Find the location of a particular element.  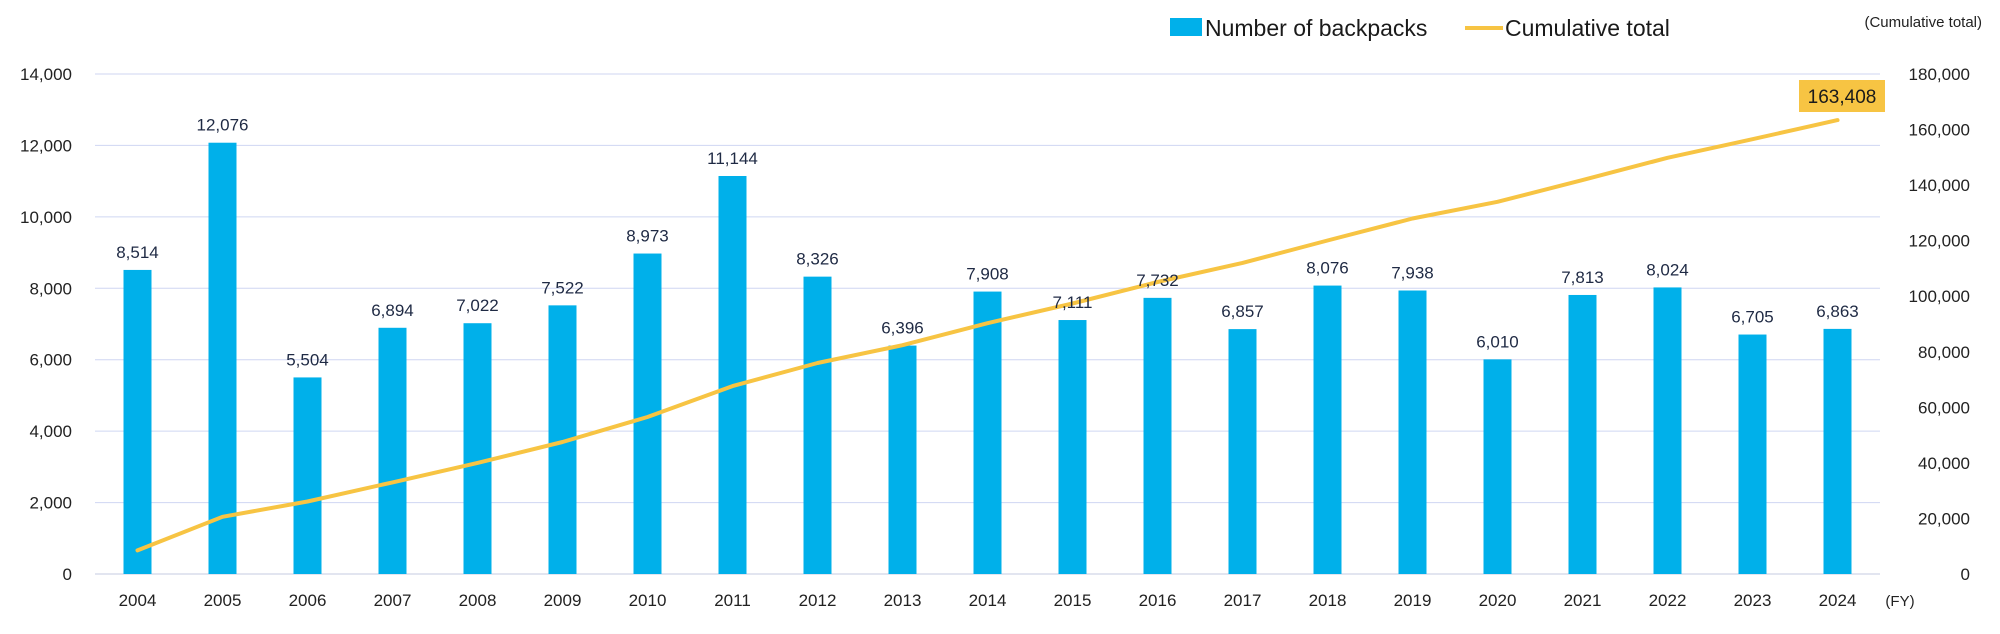

bar-data-label: 7,522 is located at coordinates (562, 287).